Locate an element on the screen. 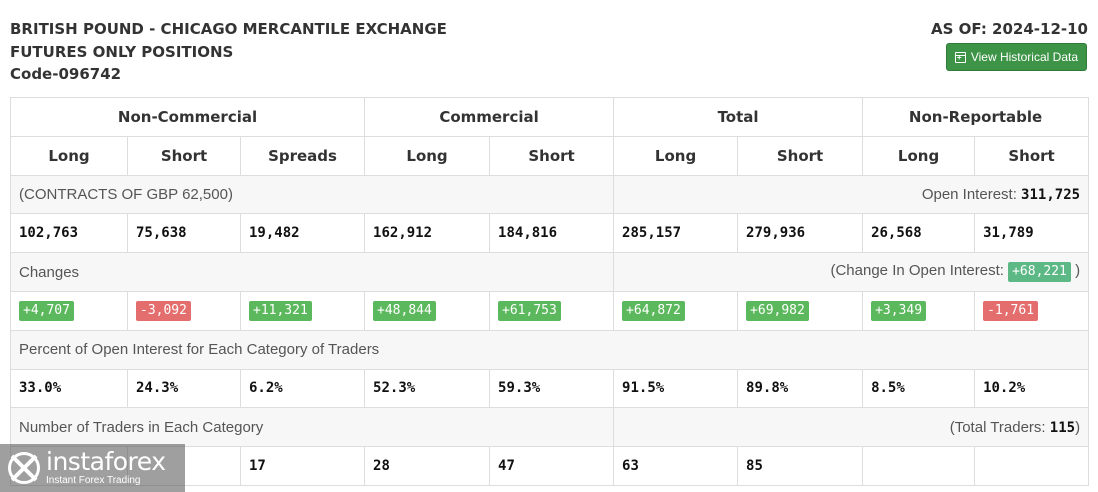 Image resolution: width=1098 pixels, height=492 pixels. change-badge: +3,349 is located at coordinates (899, 310).